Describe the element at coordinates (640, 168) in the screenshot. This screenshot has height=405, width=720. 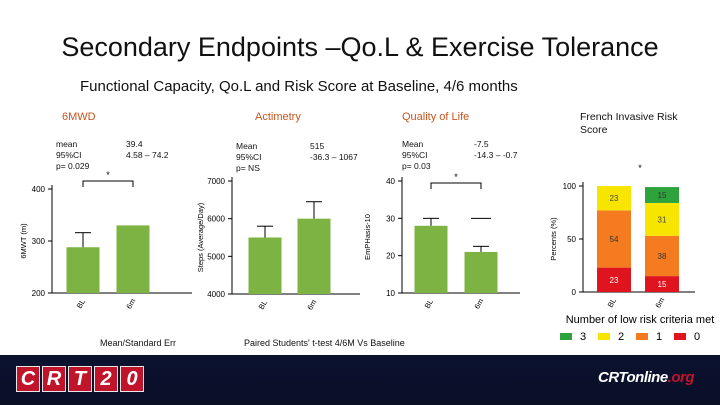
I see `risk-significance-star: *` at that location.